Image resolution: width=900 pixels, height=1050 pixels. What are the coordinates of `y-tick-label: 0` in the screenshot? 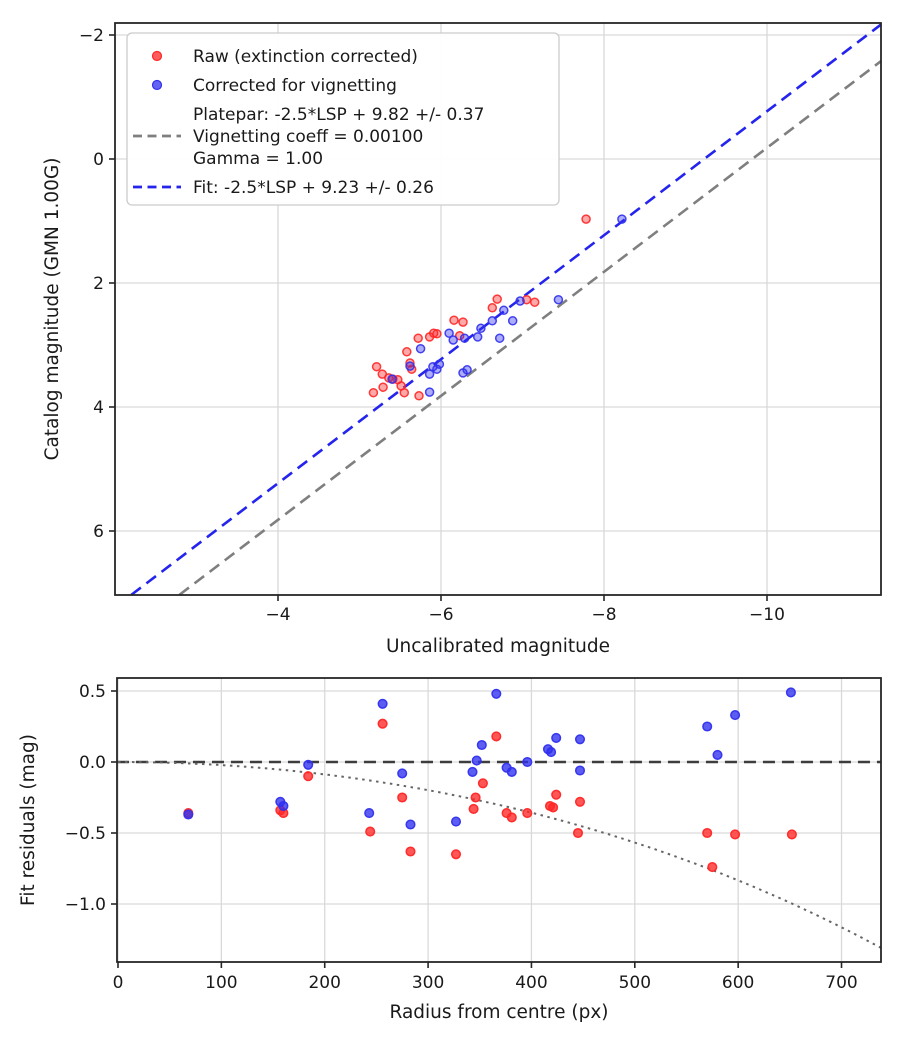 It's located at (98, 160).